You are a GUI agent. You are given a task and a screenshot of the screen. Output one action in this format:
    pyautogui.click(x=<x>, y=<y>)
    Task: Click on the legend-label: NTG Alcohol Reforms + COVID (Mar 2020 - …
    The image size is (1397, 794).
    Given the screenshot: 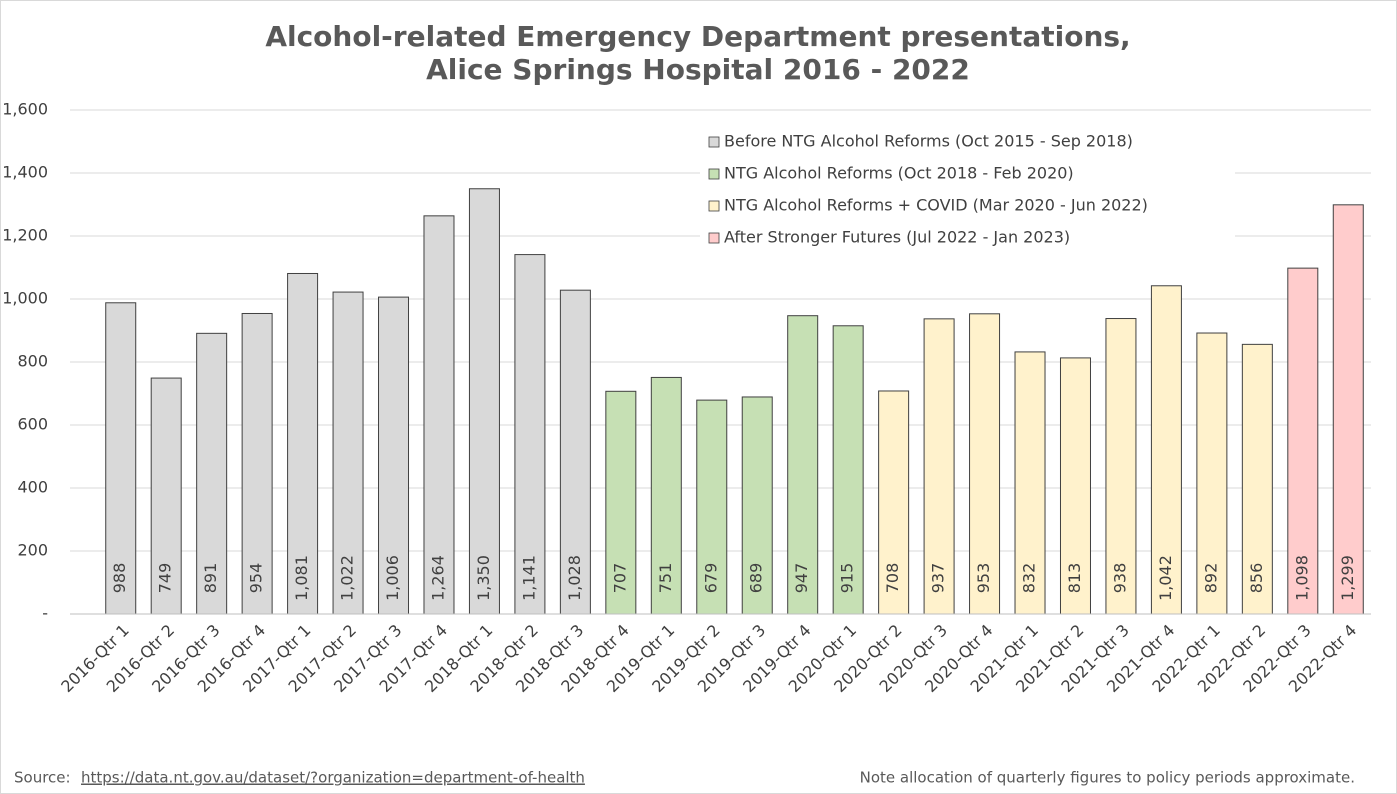 What is the action you would take?
    pyautogui.click(x=936, y=205)
    